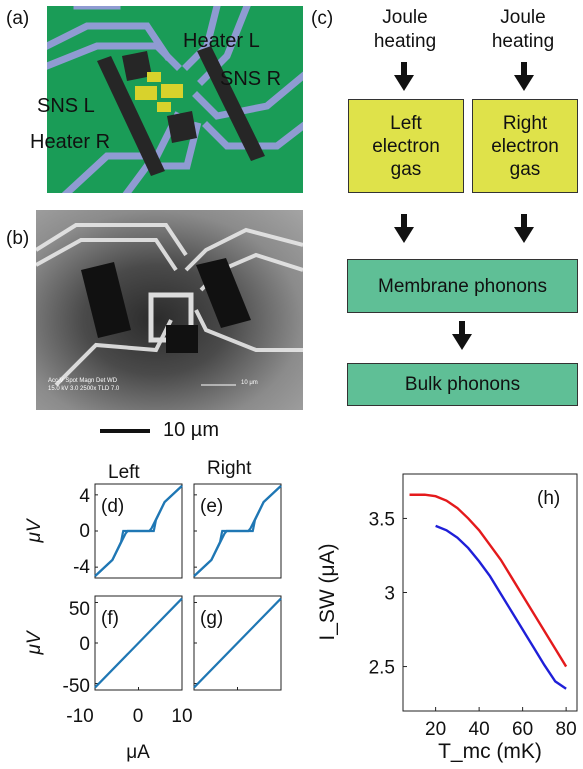 The height and width of the screenshot is (769, 583). What do you see at coordinates (462, 286) in the screenshot?
I see `membrane-phonons-box: Membrane phonons` at bounding box center [462, 286].